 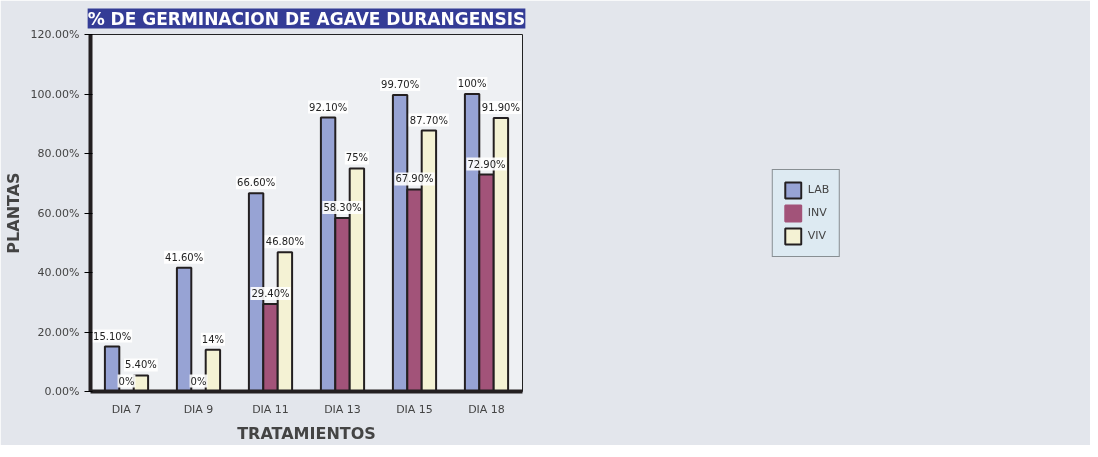 I want to click on data-label: 67.90%, so click(x=414, y=179).